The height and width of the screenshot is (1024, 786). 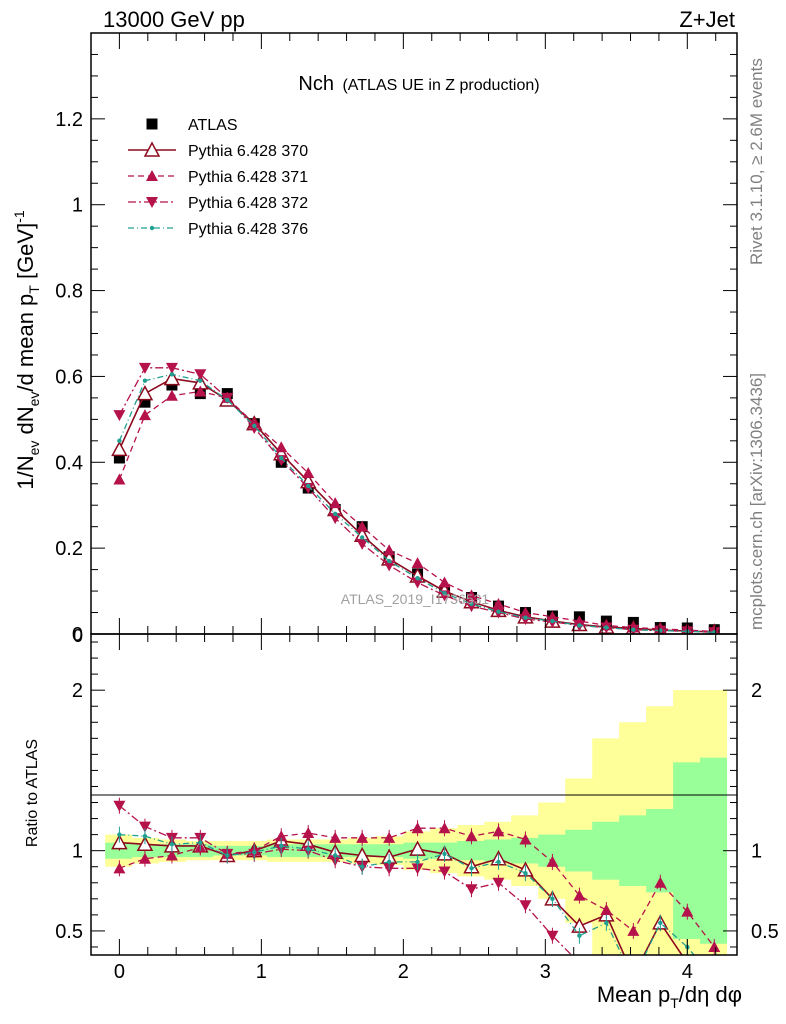 I want to click on main-ylabel: 1/Nev dNev/d mean pT [GeV]-1, so click(x=26, y=350).